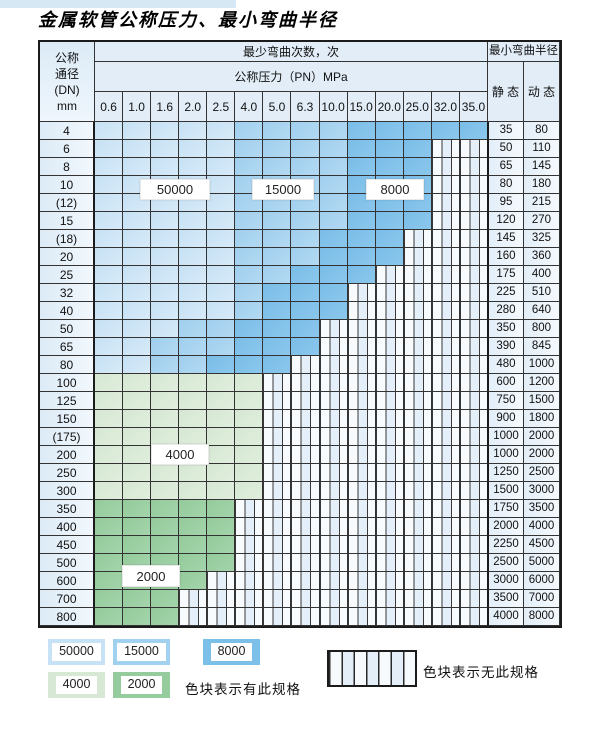 The height and width of the screenshot is (743, 600). What do you see at coordinates (67, 473) in the screenshot?
I see `row-label: 250` at bounding box center [67, 473].